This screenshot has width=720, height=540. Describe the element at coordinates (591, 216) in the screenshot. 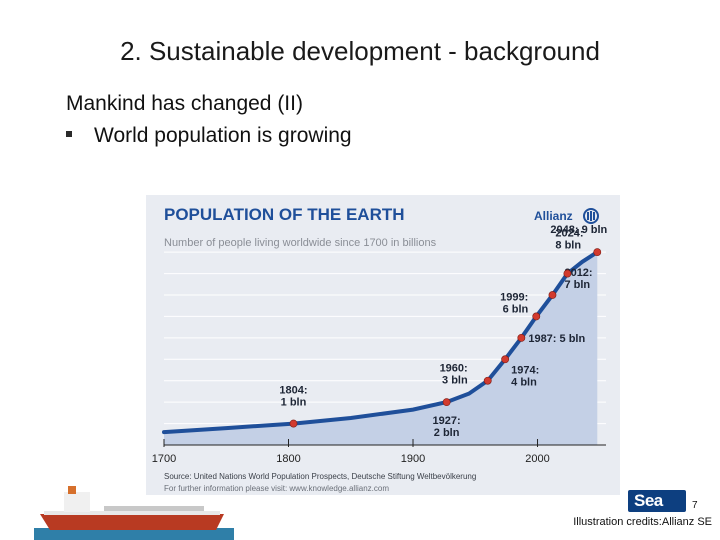

I see `brand-logo-icon` at that location.